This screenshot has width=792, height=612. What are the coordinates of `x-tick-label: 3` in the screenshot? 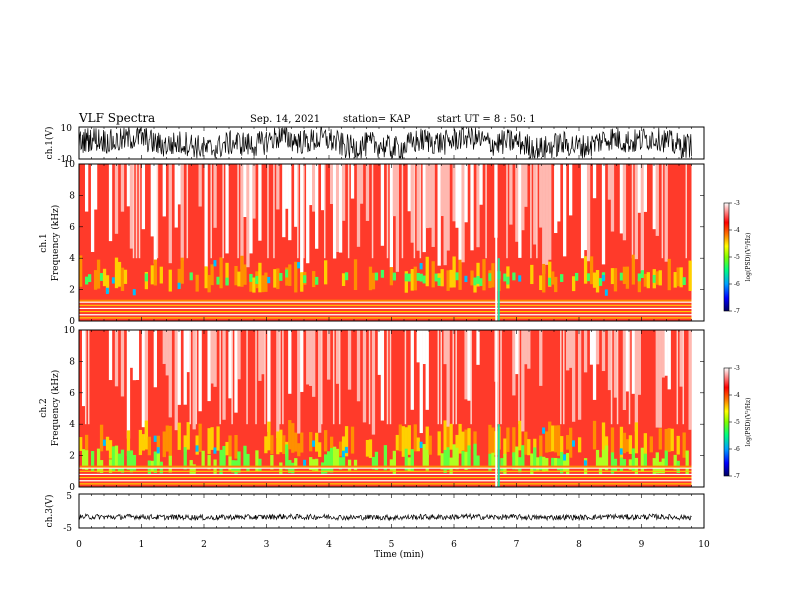 It's located at (267, 545).